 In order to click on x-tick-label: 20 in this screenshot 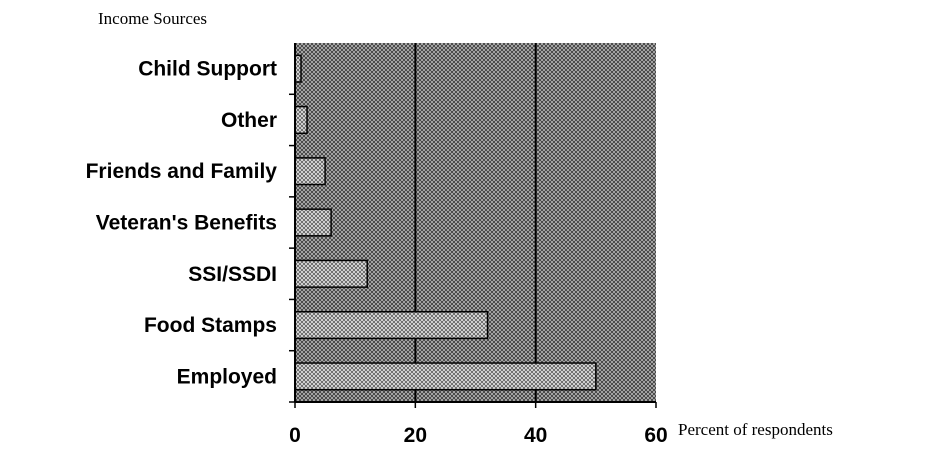, I will do `click(415, 435)`.